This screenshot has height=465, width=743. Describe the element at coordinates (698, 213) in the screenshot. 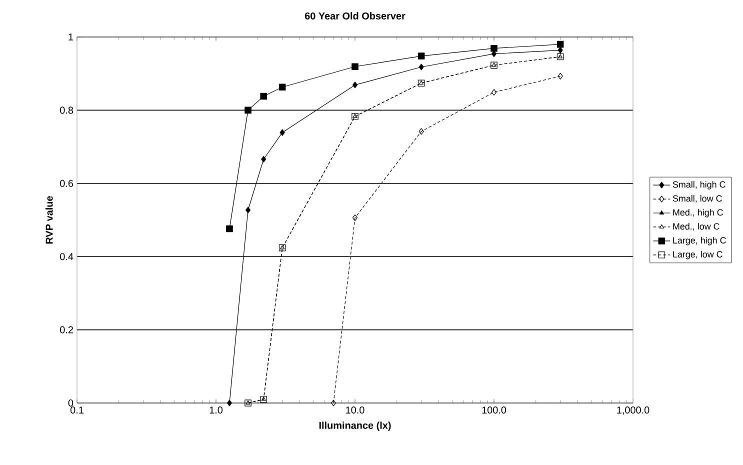

I see `legend-label: Med., high C` at that location.